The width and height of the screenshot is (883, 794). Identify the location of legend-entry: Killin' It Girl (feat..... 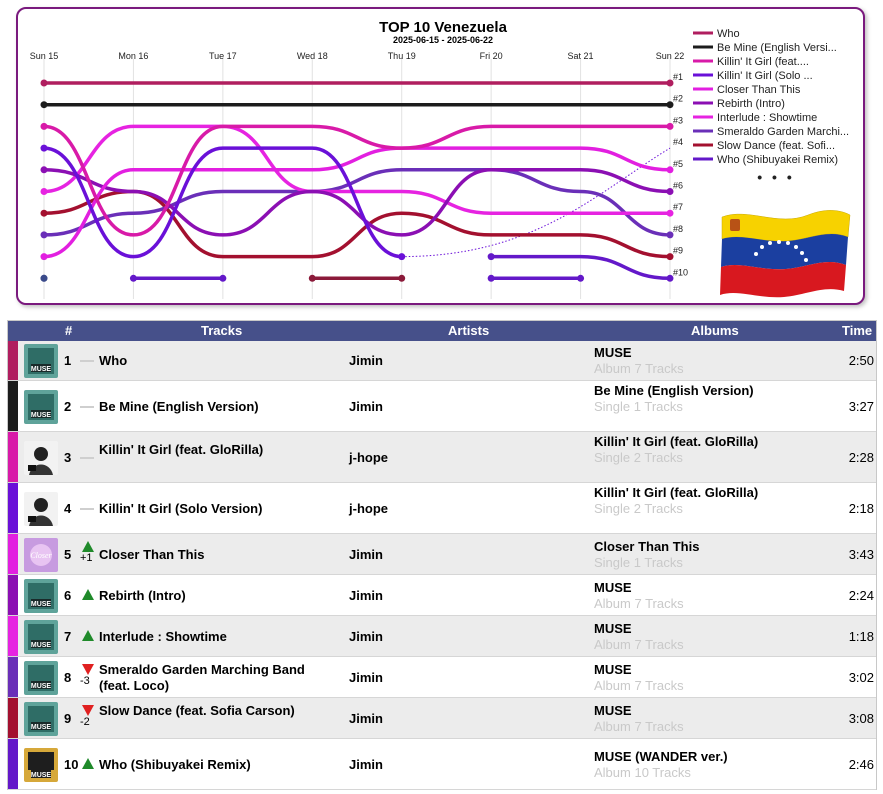
(763, 62).